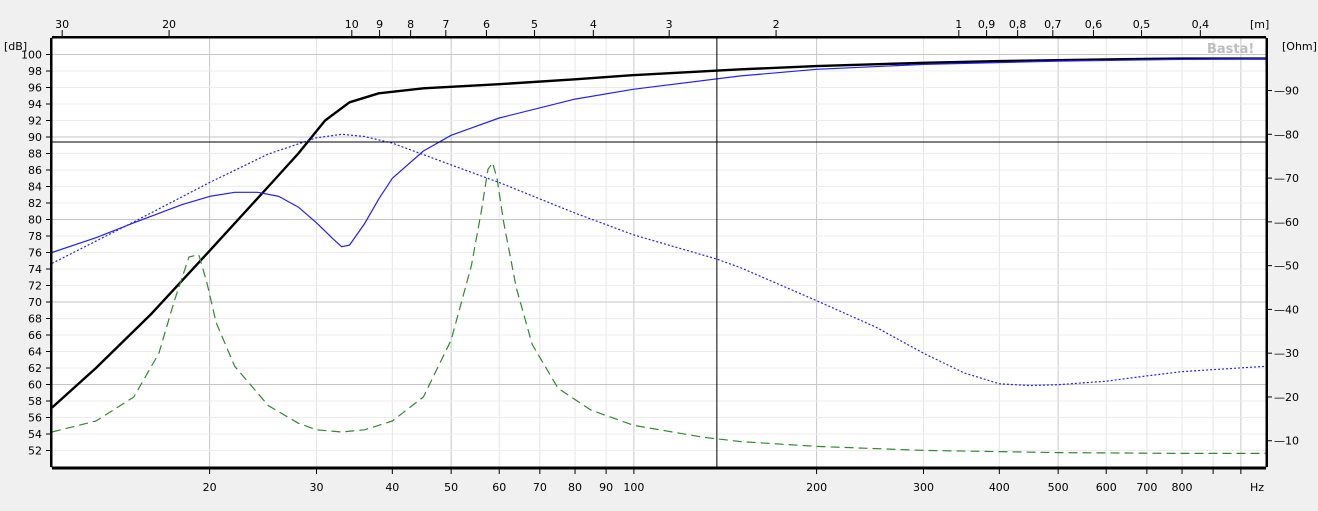 This screenshot has height=511, width=1318. What do you see at coordinates (31, 55) in the screenshot?
I see `y-left-tick-label: 100` at bounding box center [31, 55].